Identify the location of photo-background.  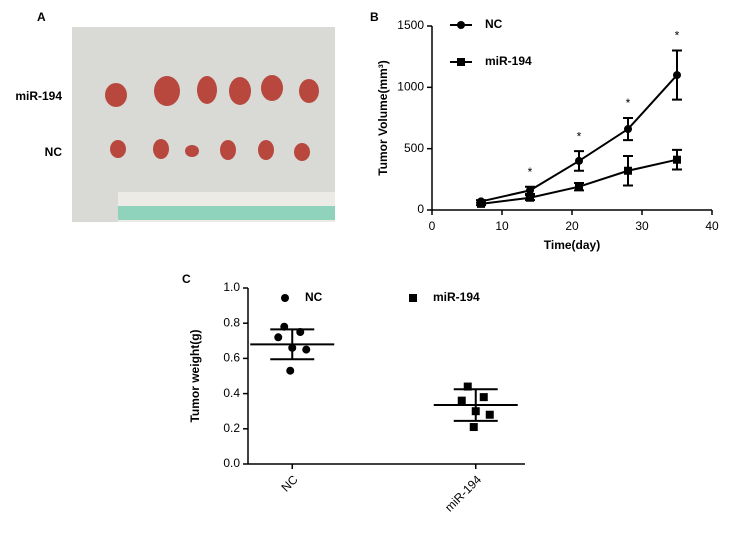
(203, 124).